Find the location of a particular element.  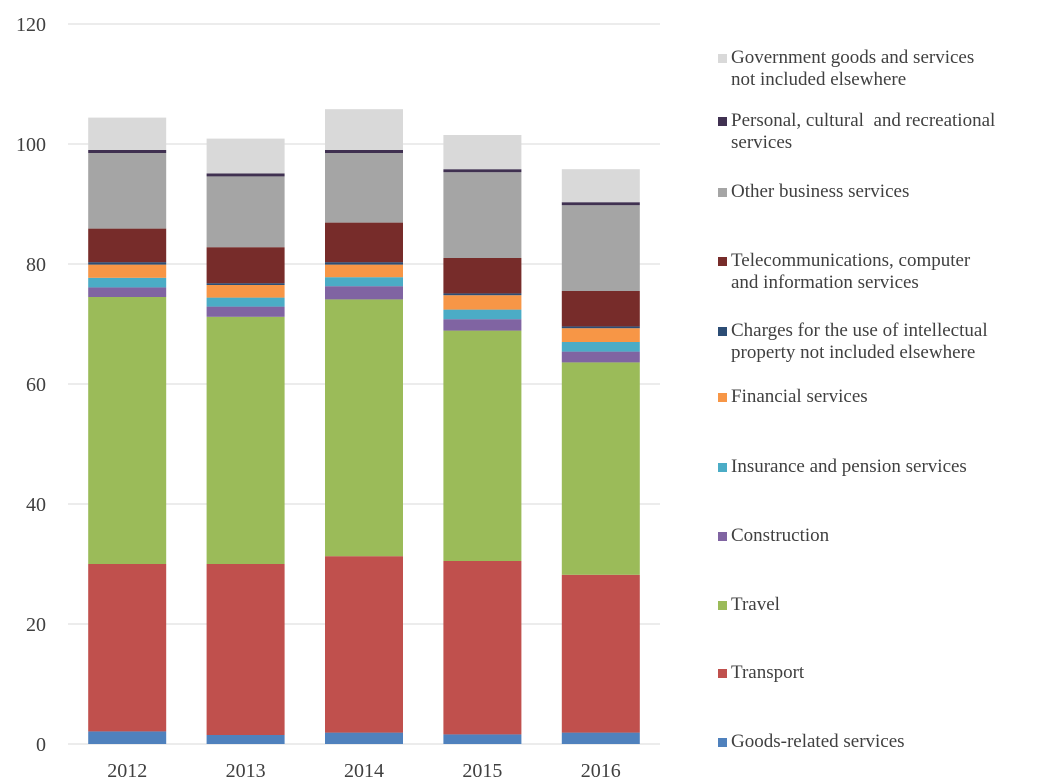

x-tick-label: 2014 is located at coordinates (364, 771).